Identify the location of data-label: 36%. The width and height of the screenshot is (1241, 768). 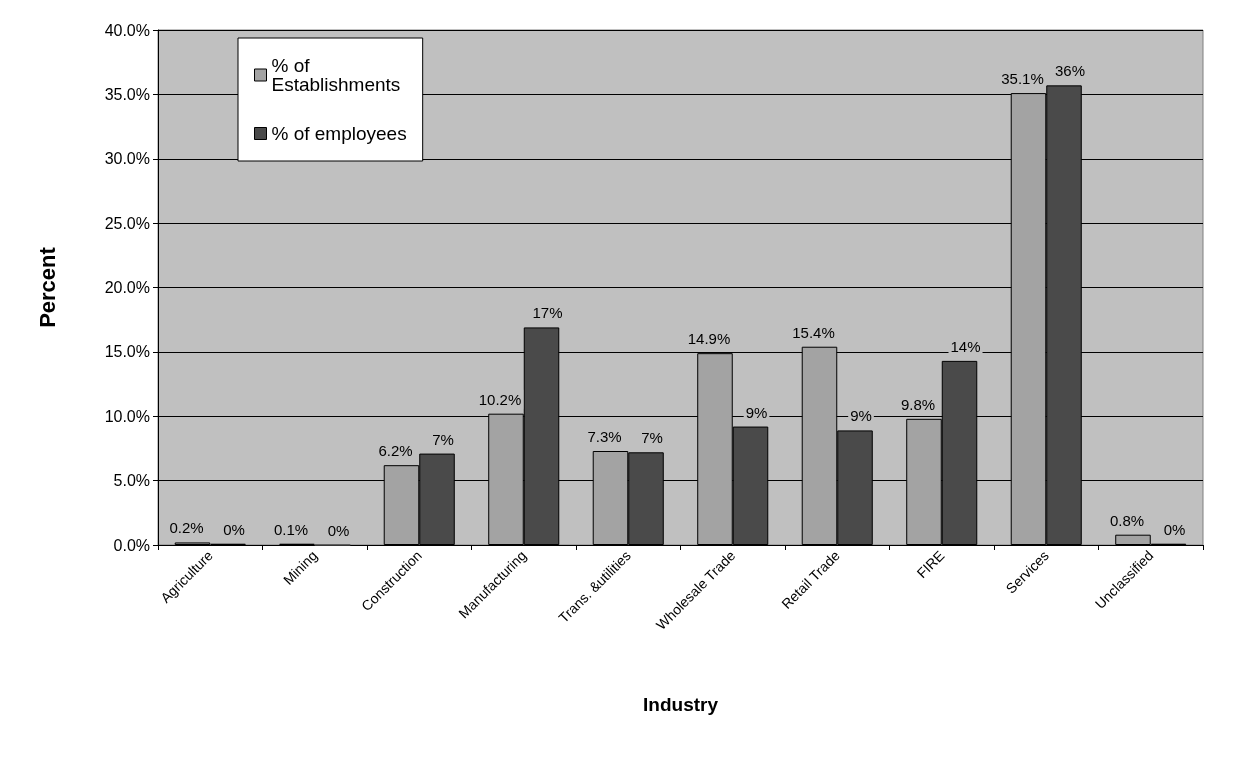
(1070, 71).